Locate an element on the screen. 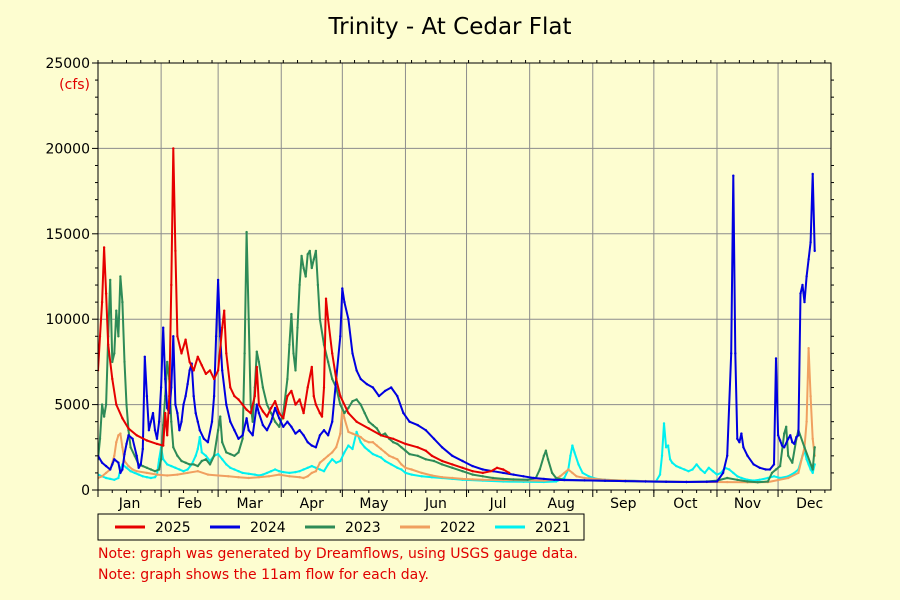  x-tick-label: Nov is located at coordinates (747, 504).